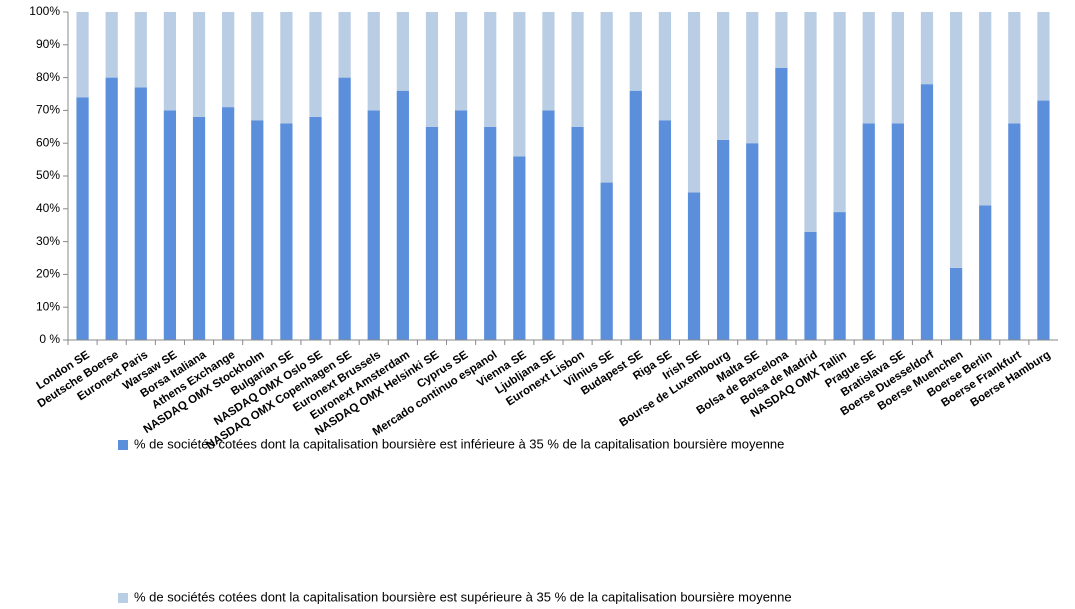 This screenshot has width=1075, height=609. What do you see at coordinates (48, 175) in the screenshot?
I see `y-tick-label: 50%` at bounding box center [48, 175].